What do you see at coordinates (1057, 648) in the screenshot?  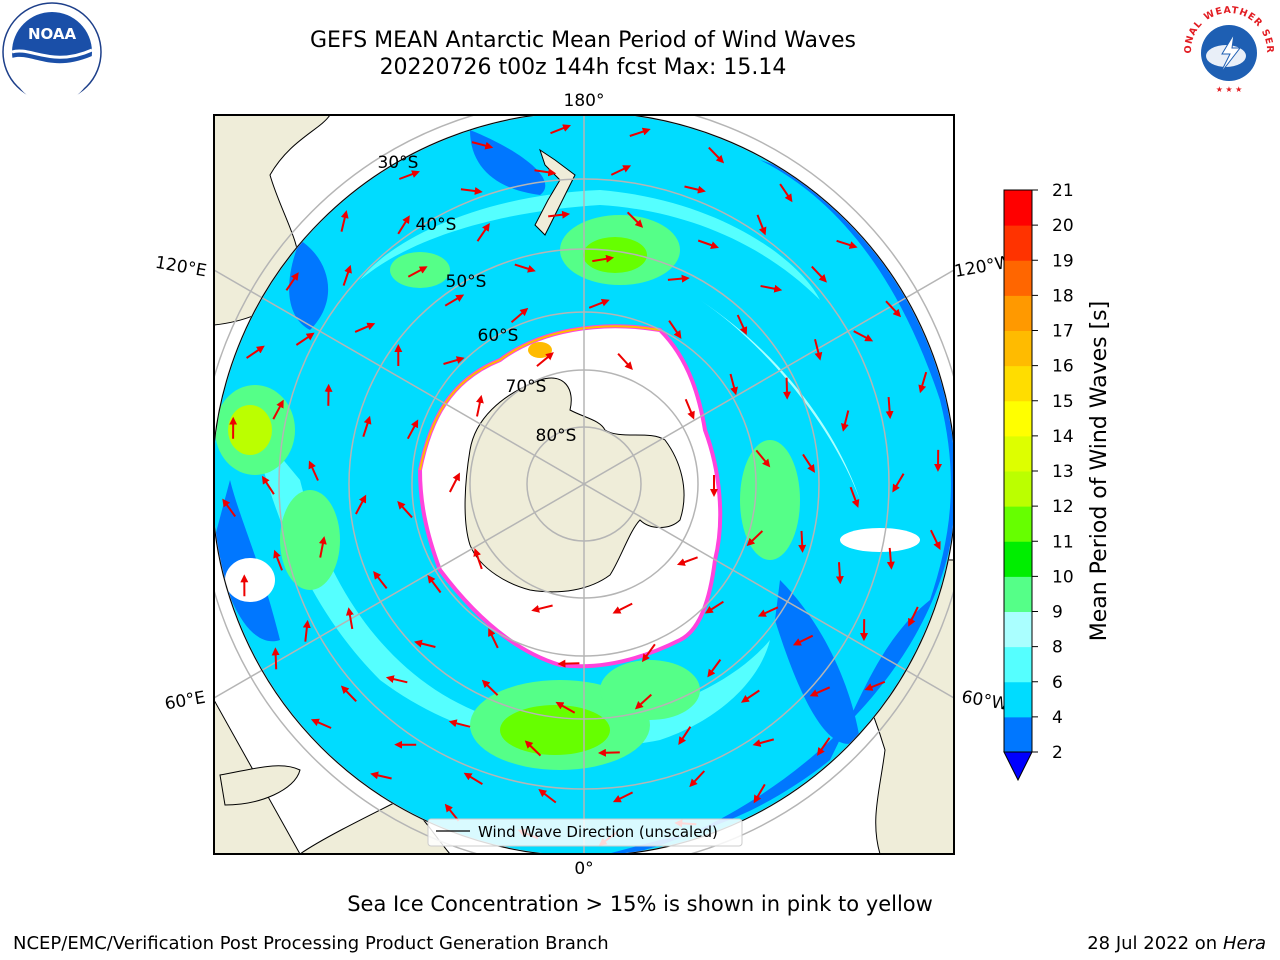 I see `colorbar-tick-label: 8` at bounding box center [1057, 648].